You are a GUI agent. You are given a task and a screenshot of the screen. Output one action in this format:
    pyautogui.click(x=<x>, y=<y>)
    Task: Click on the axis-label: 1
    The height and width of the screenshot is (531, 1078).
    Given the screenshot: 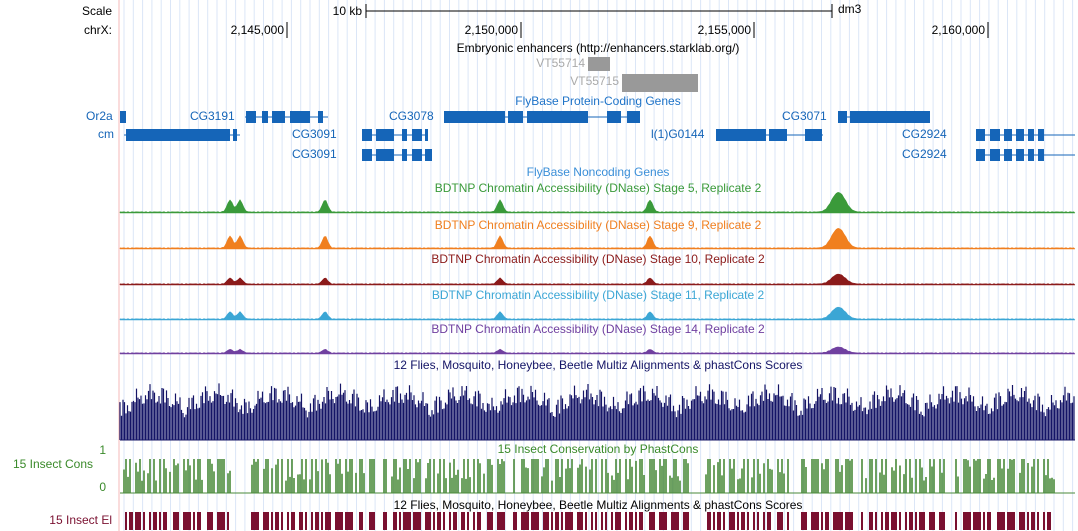 What is the action you would take?
    pyautogui.click(x=102, y=450)
    